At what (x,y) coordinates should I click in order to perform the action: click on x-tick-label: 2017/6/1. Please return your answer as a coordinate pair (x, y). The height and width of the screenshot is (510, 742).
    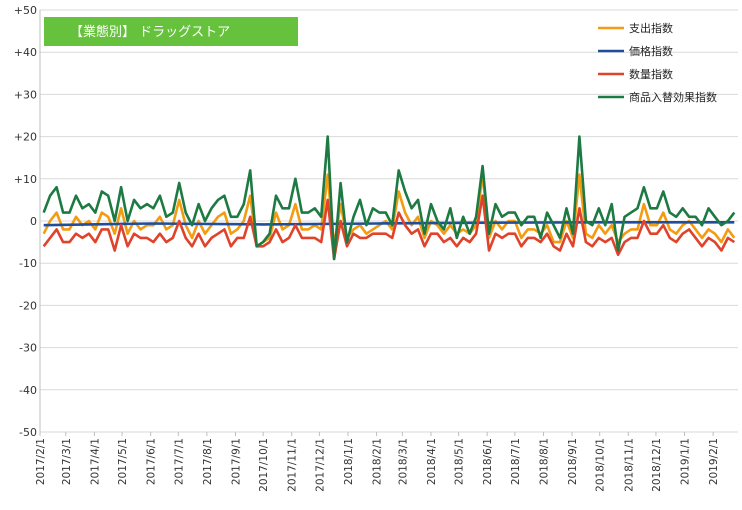
    Looking at the image, I should click on (152, 461).